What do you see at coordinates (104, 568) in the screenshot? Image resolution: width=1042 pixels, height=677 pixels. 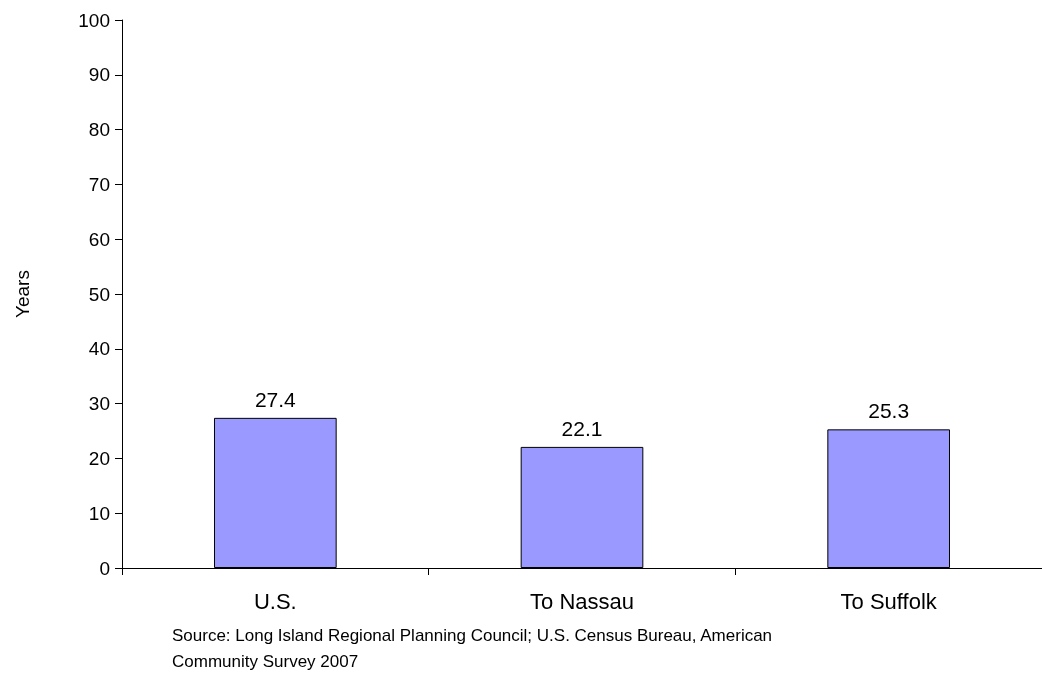 I see `y-tick-label: 0` at bounding box center [104, 568].